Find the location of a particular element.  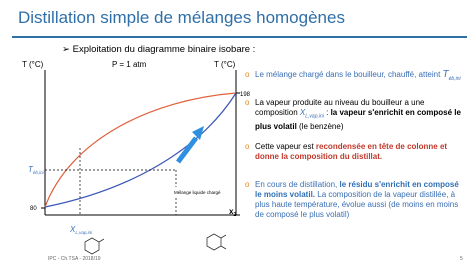

tick-low: 80 is located at coordinates (33, 209).